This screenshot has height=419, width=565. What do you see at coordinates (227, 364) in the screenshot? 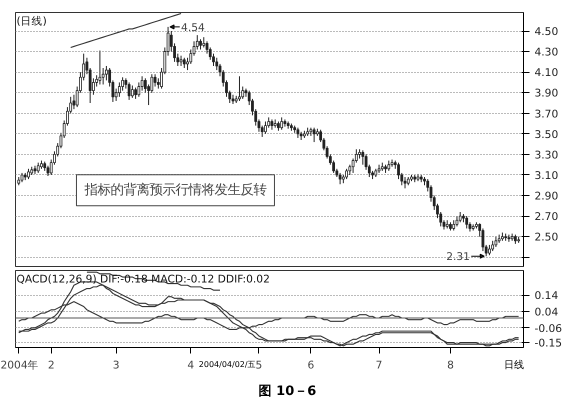
I see `text: 2004/04/02/五` at bounding box center [227, 364].